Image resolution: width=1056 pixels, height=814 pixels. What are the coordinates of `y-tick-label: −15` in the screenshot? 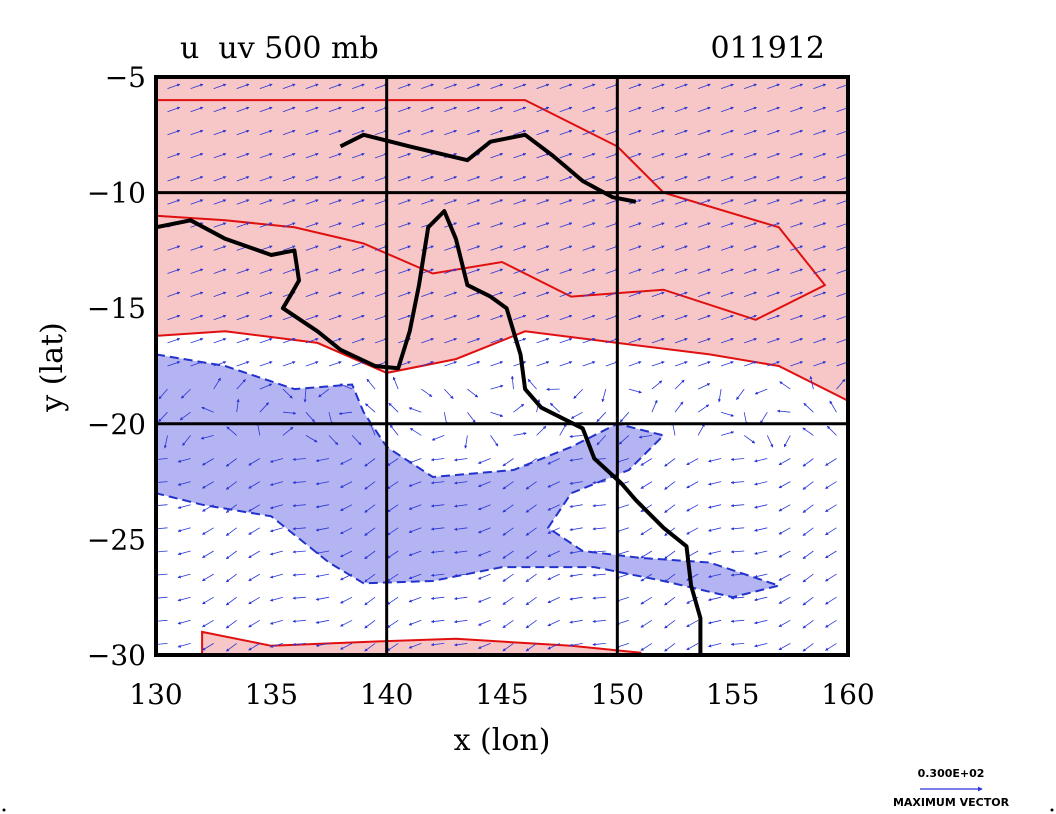 It's located at (116, 308).